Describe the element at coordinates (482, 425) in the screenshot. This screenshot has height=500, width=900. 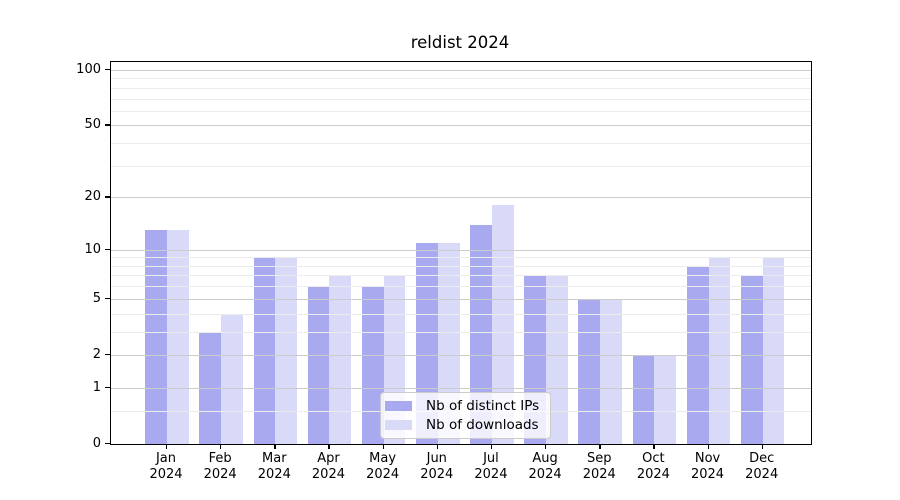
I see `legend-label: Nb of downloads` at that location.